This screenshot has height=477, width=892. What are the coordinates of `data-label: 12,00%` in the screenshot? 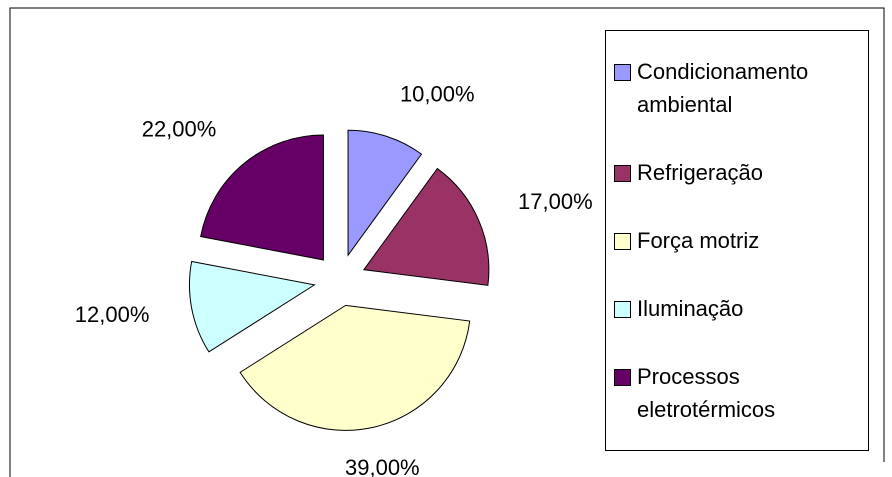 It's located at (112, 314).